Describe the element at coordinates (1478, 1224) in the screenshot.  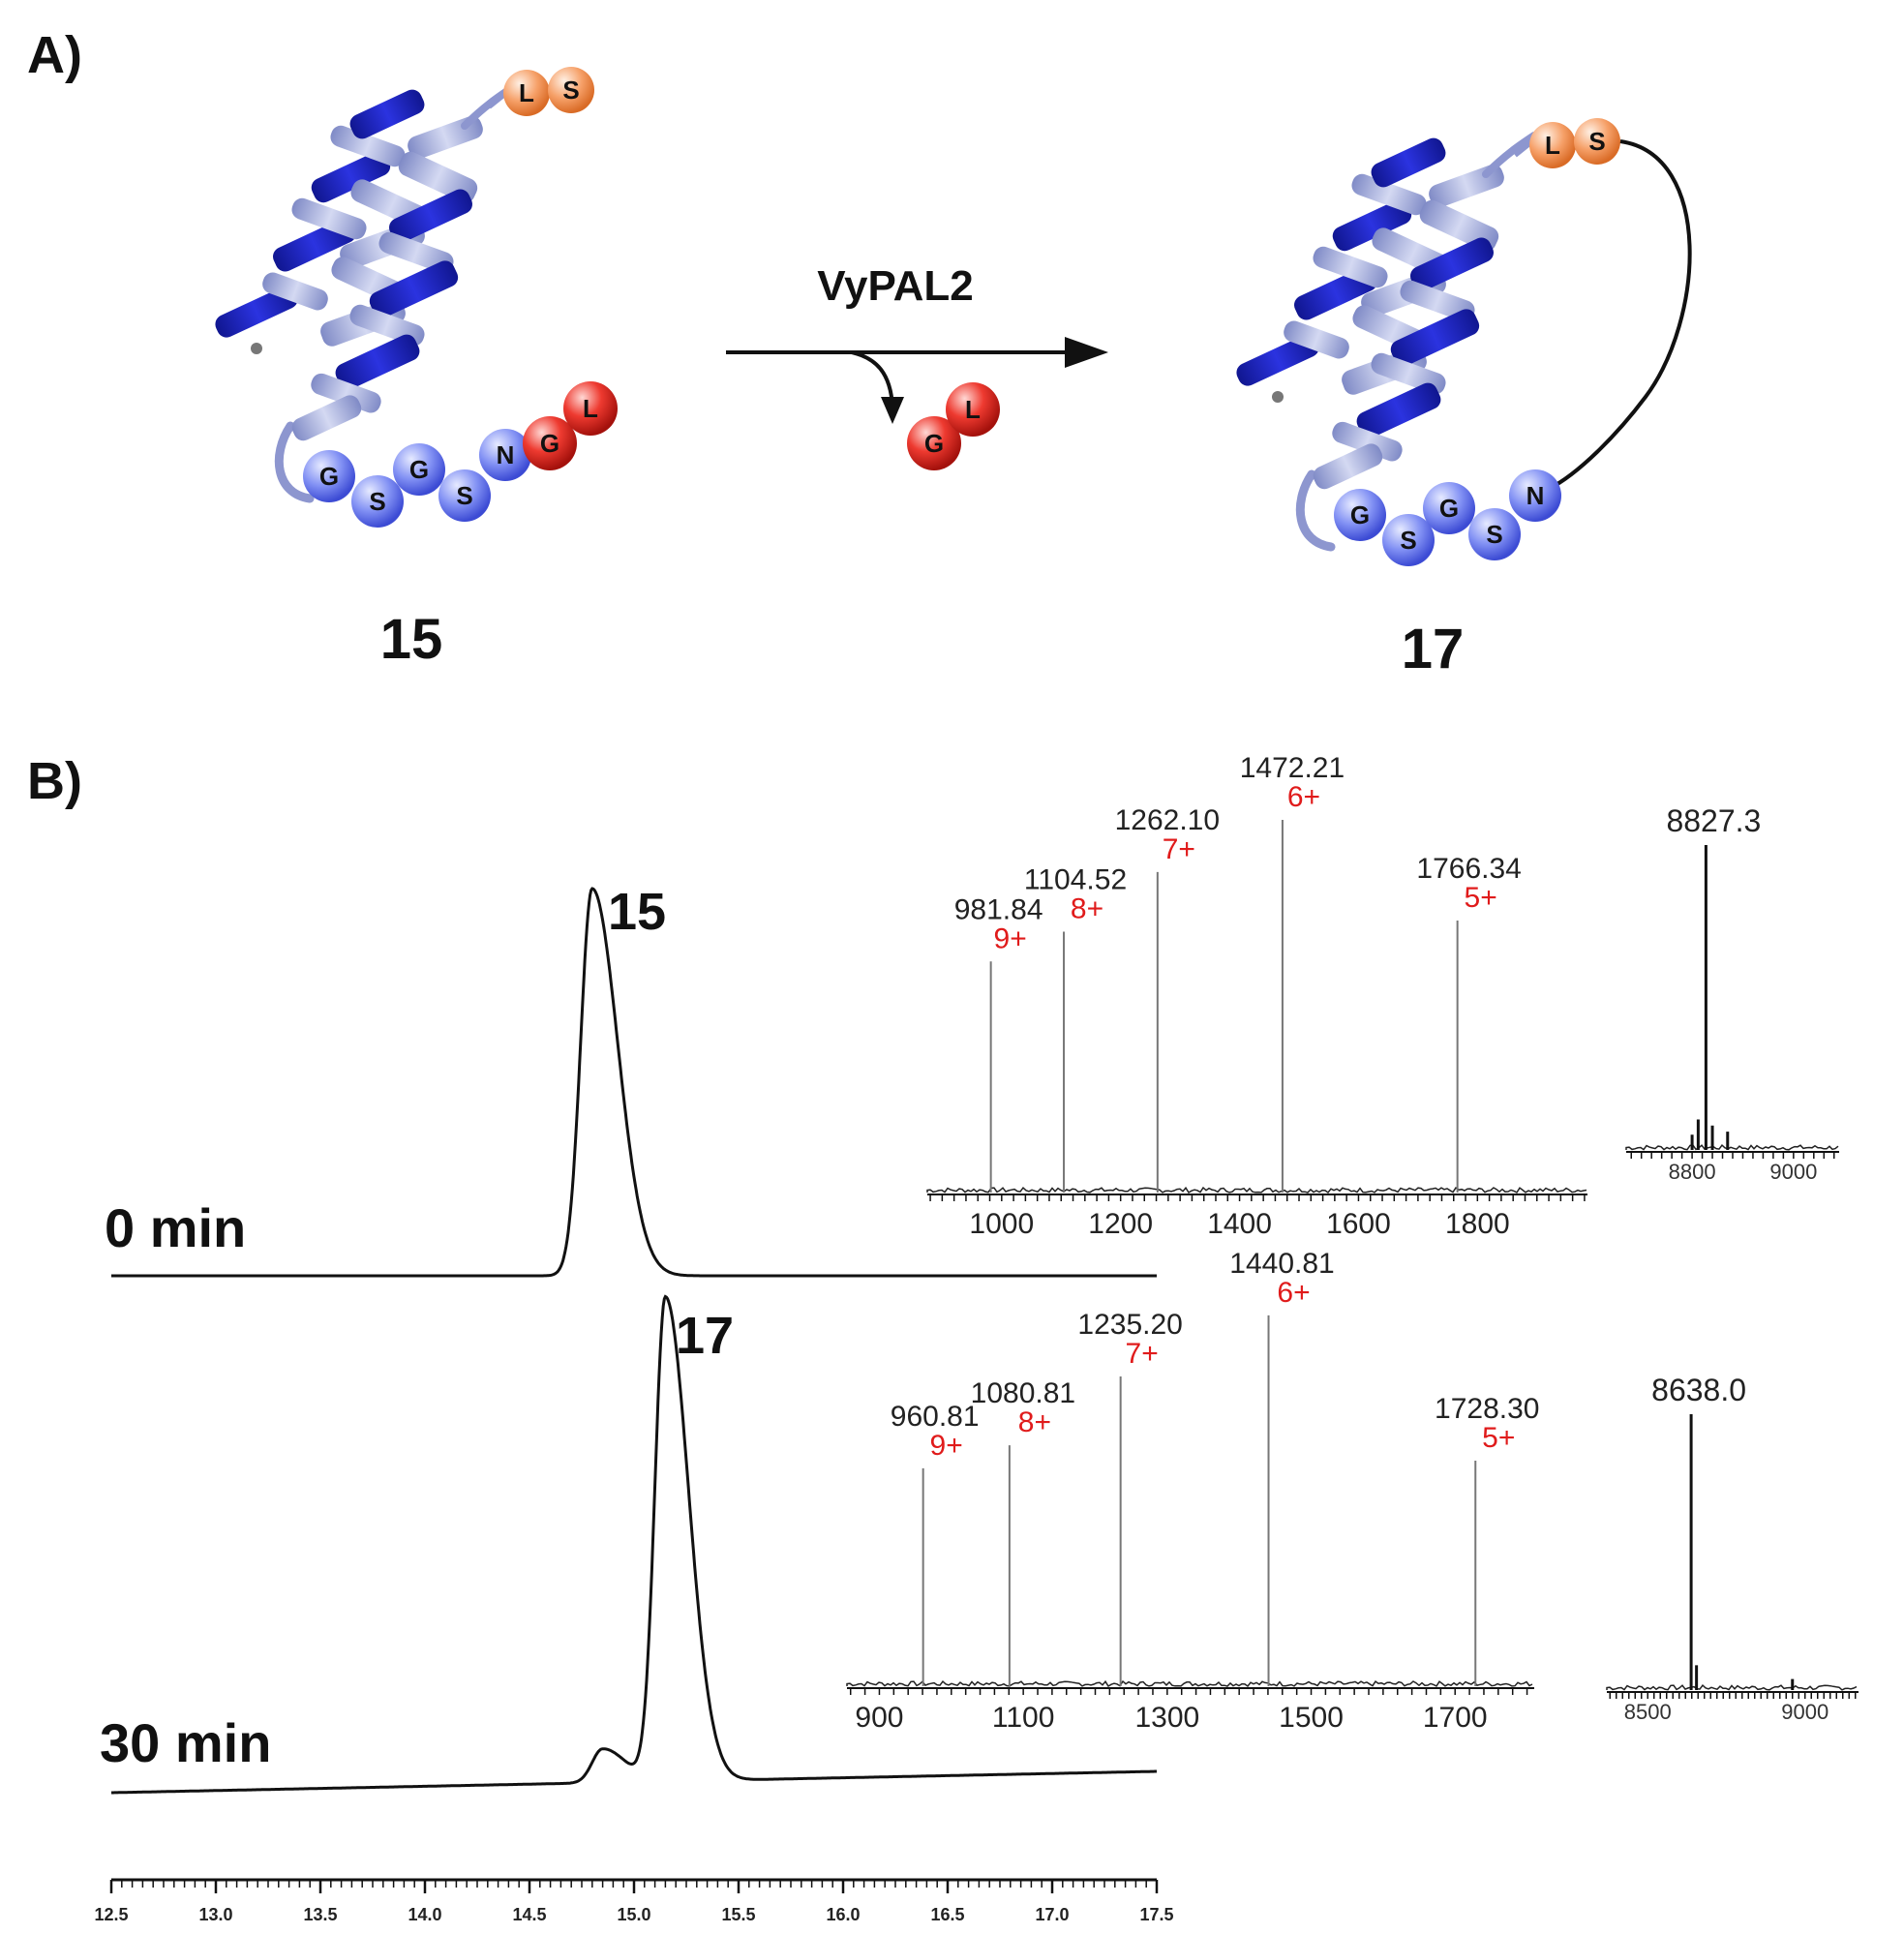
I see `tick-label: 1800` at that location.